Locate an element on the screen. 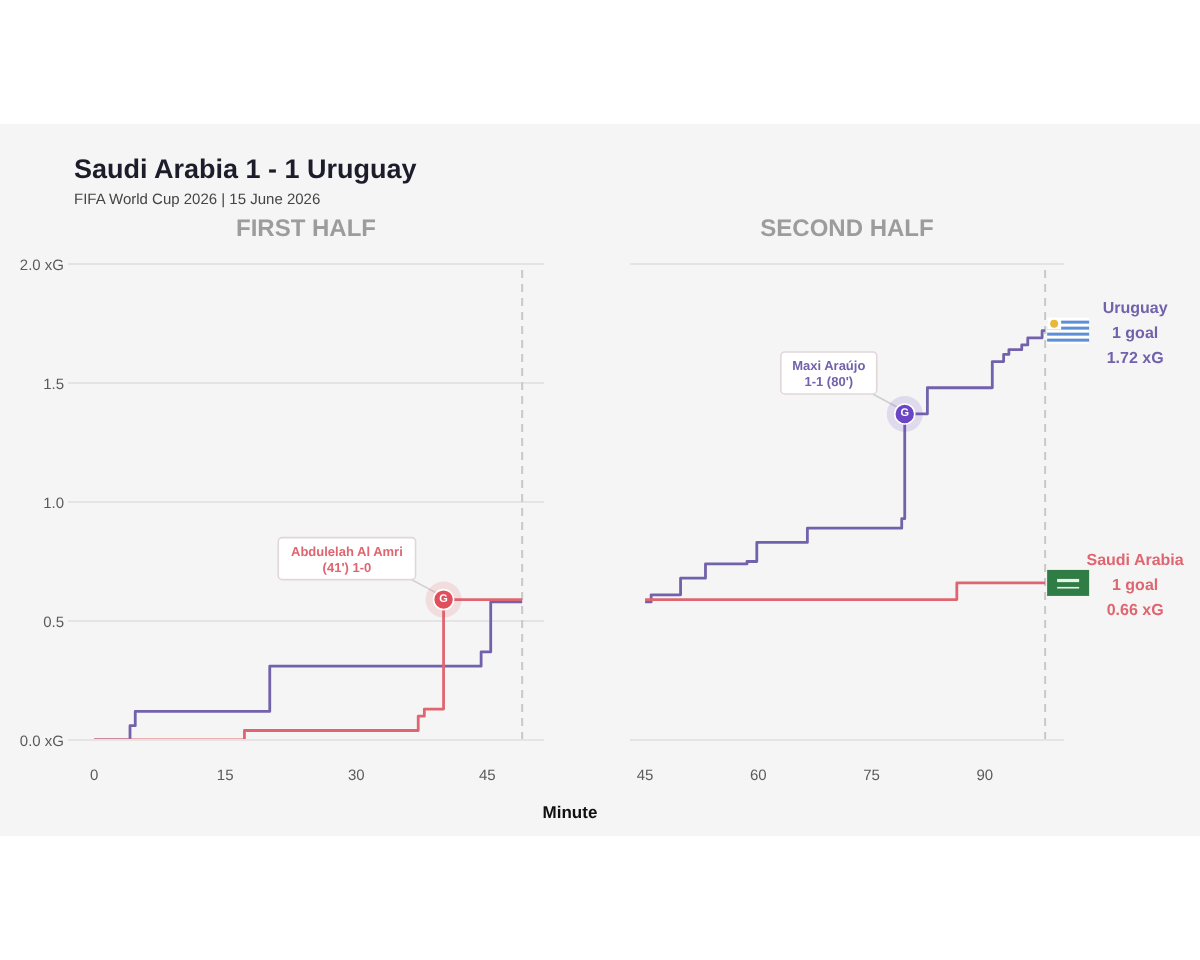 Image resolution: width=1200 pixels, height=960 pixels. text: FIRST HALF is located at coordinates (306, 228).